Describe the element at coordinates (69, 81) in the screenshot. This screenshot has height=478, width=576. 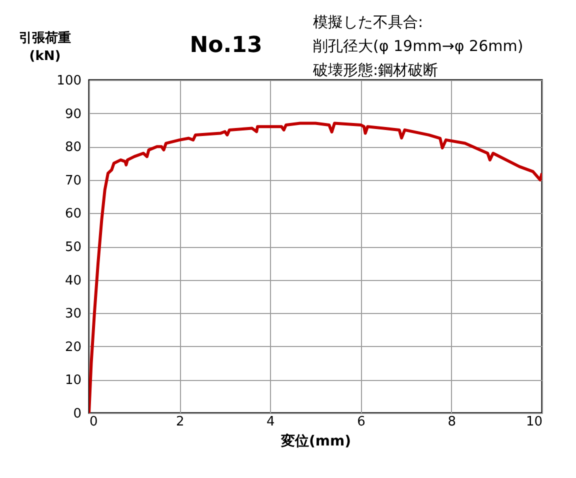
I see `y-tick-label: 100` at that location.